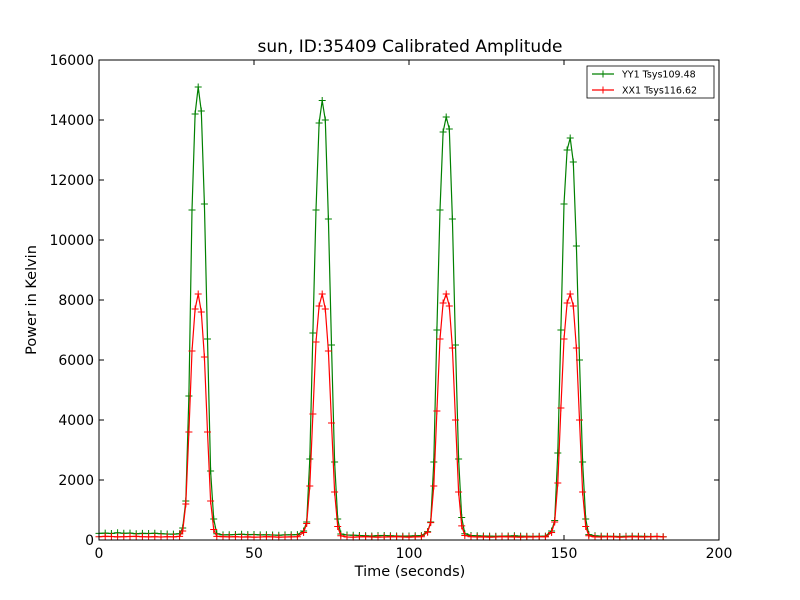 Image resolution: width=800 pixels, height=600 pixels. What do you see at coordinates (76, 421) in the screenshot?
I see `y-tick-label: 4000` at bounding box center [76, 421].